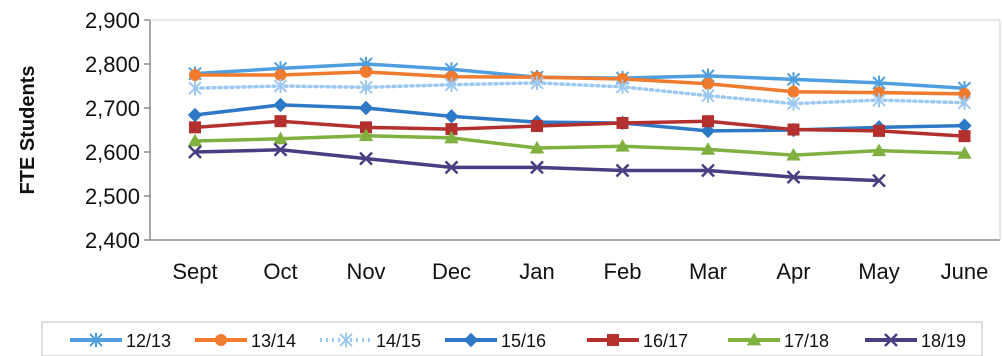 This screenshot has height=356, width=1002. What do you see at coordinates (365, 271) in the screenshot?
I see `x-tick-label: Nov` at bounding box center [365, 271].